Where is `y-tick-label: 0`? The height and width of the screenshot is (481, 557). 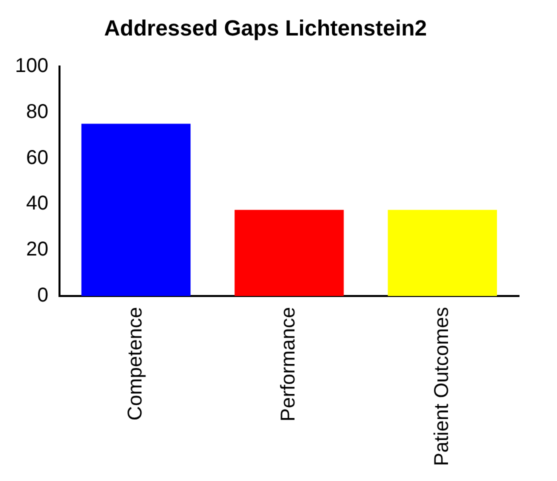
y-tick-label: 0 is located at coordinates (42, 295).